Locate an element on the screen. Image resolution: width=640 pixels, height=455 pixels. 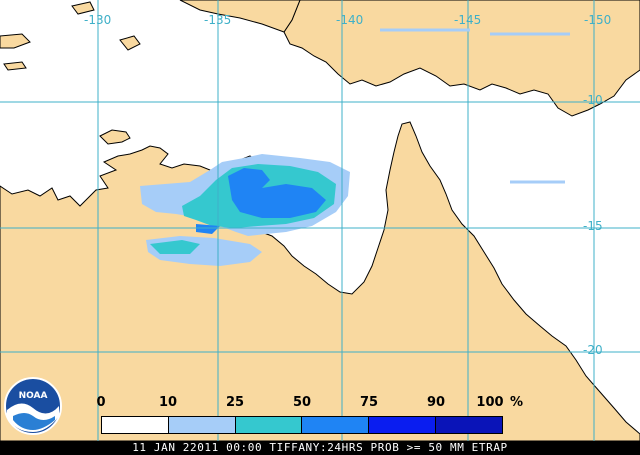
tiwi-islands is located at coordinates (115, 137).